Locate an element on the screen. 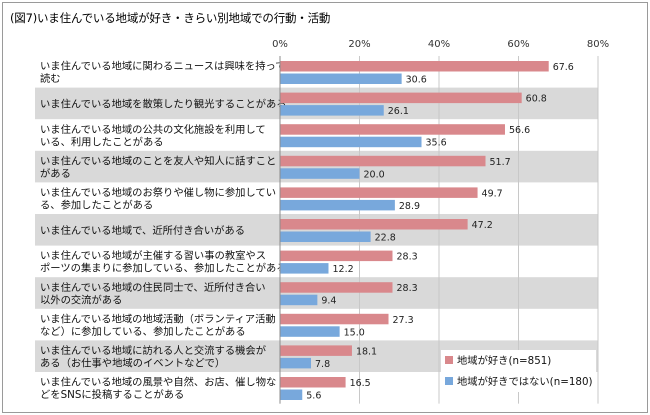  x-tick-label: 20% is located at coordinates (359, 44).